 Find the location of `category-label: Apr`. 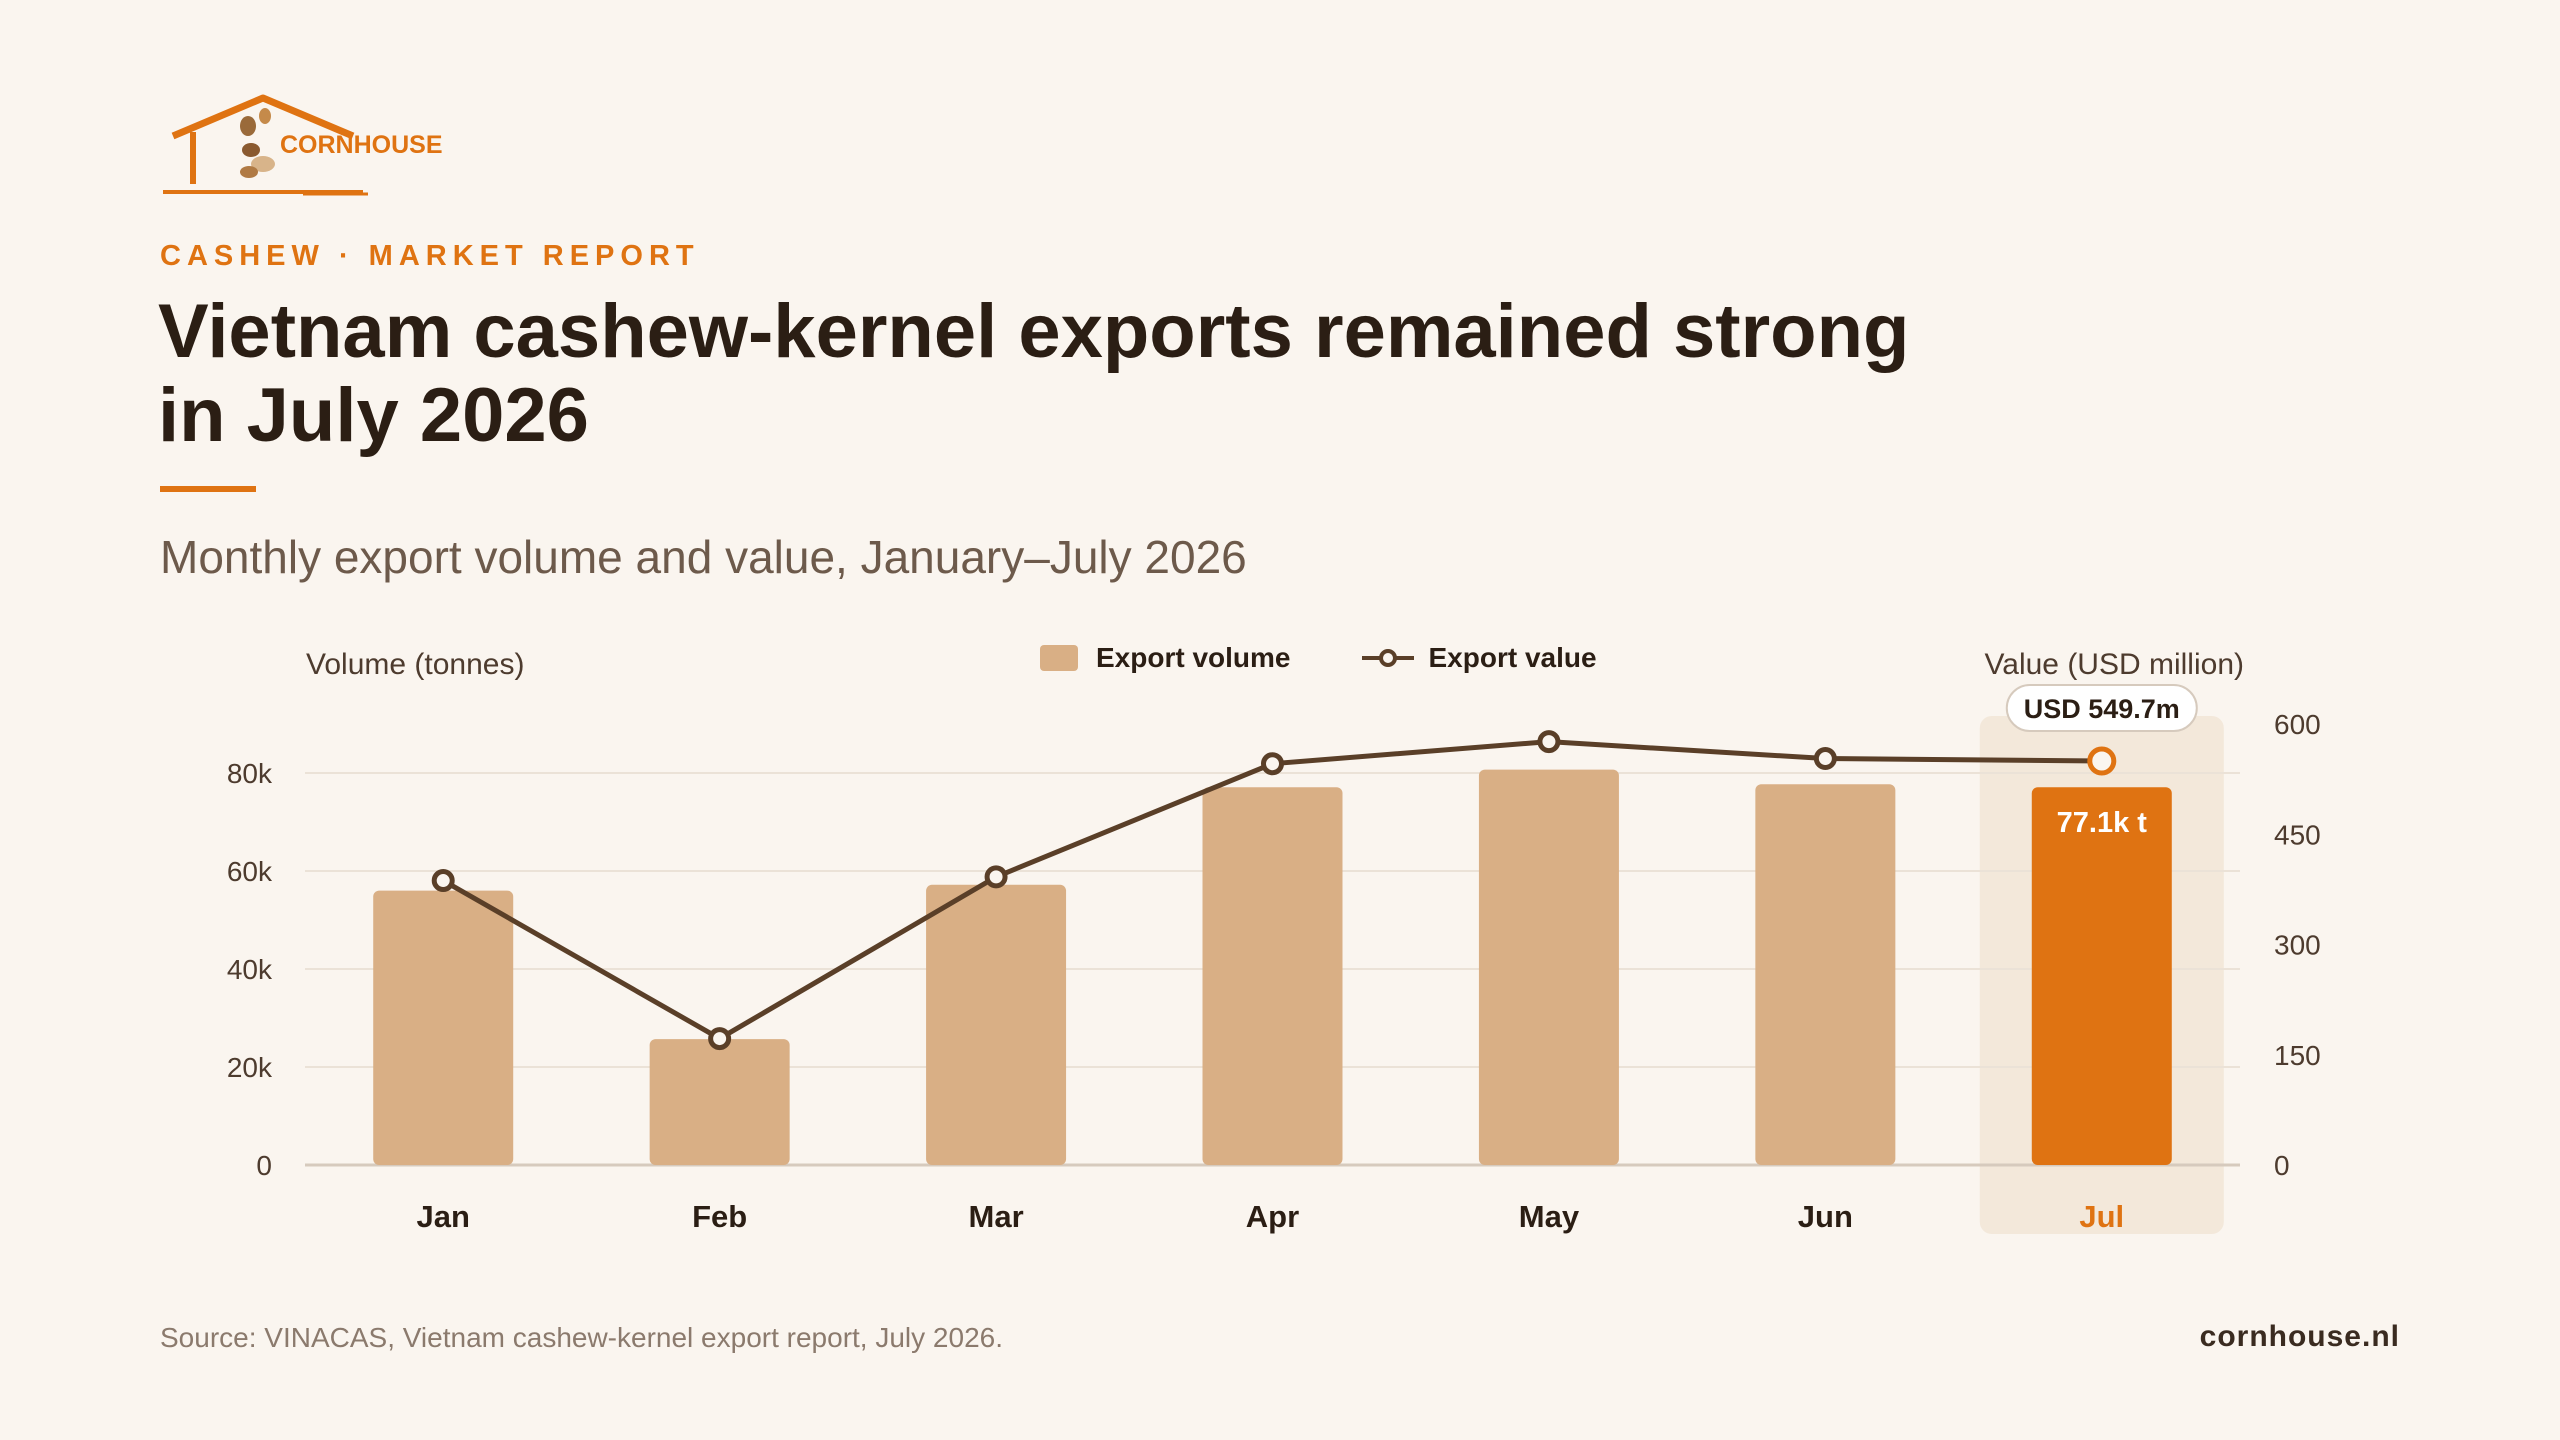

category-label: Apr is located at coordinates (1272, 1216).